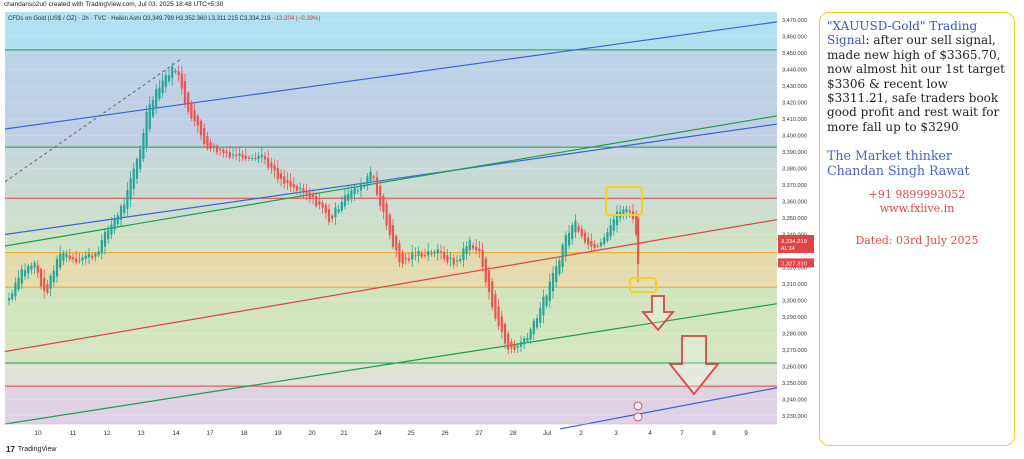 Image resolution: width=1024 pixels, height=459 pixels. What do you see at coordinates (794, 21) in the screenshot?
I see `price-tick-label: 3,470.000` at bounding box center [794, 21].